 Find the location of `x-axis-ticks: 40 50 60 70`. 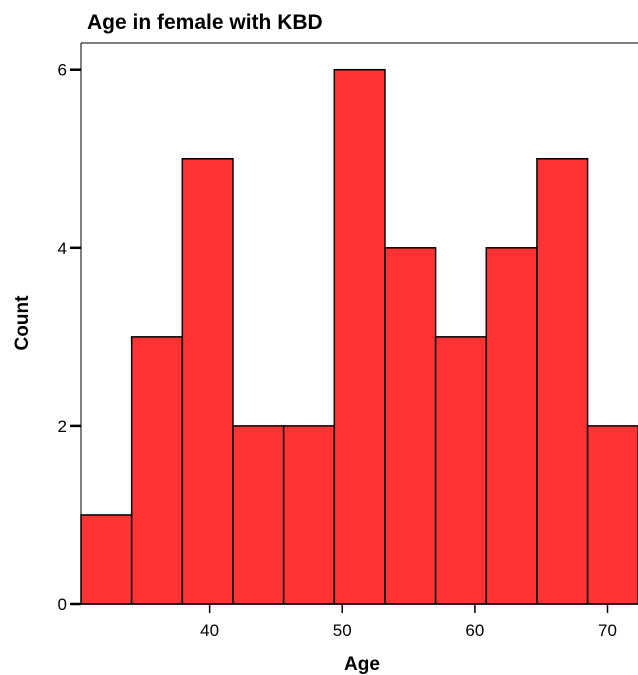

x-axis-ticks: 40 50 60 70 is located at coordinates (408, 622).